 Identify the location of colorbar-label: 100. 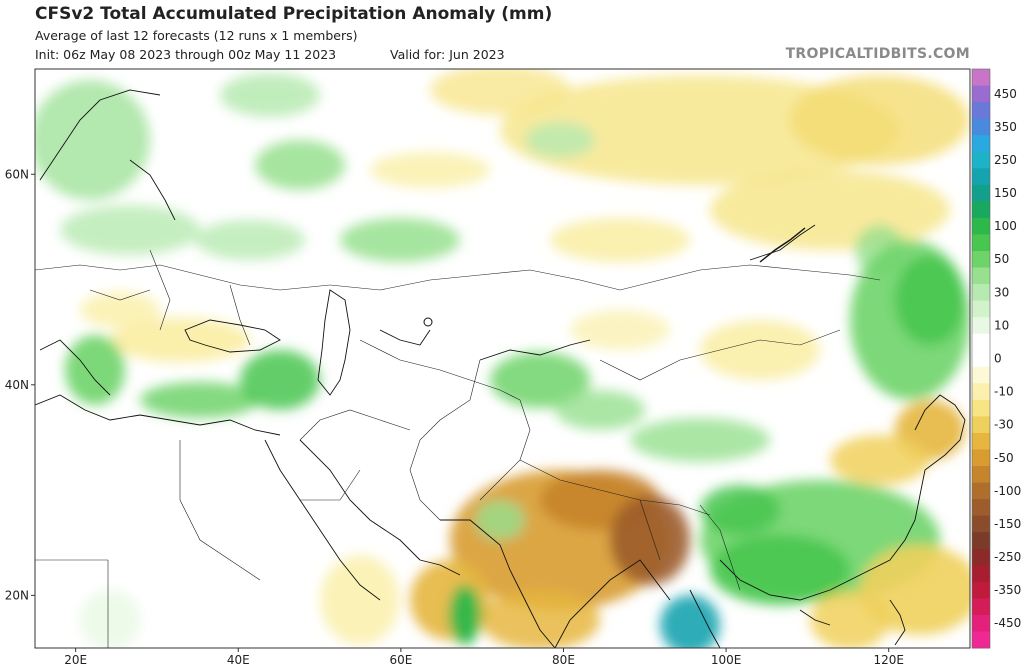
(1005, 226).